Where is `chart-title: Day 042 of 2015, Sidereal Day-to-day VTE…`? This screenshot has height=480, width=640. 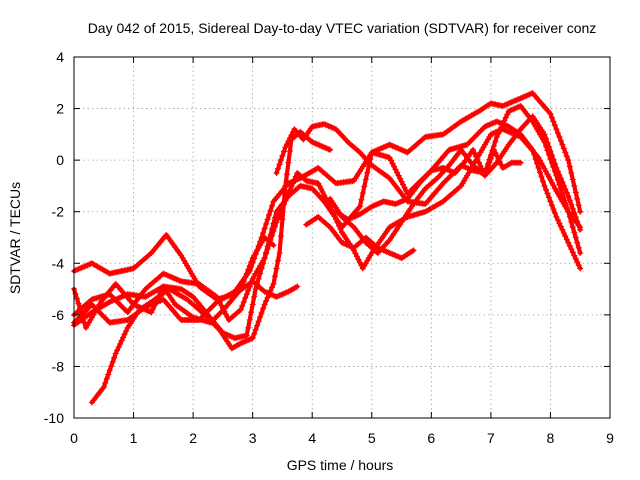 chart-title: Day 042 of 2015, Sidereal Day-to-day VTE… is located at coordinates (342, 28).